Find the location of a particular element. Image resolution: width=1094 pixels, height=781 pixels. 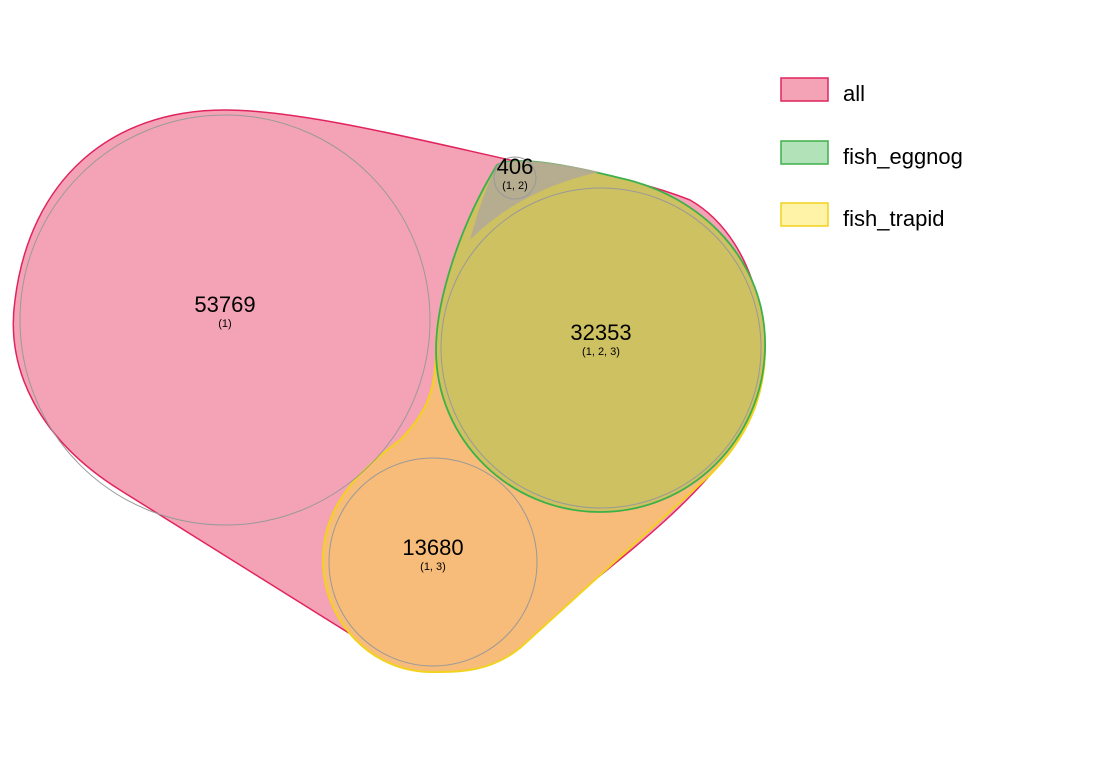

region-1-count: 53769 is located at coordinates (224, 304).